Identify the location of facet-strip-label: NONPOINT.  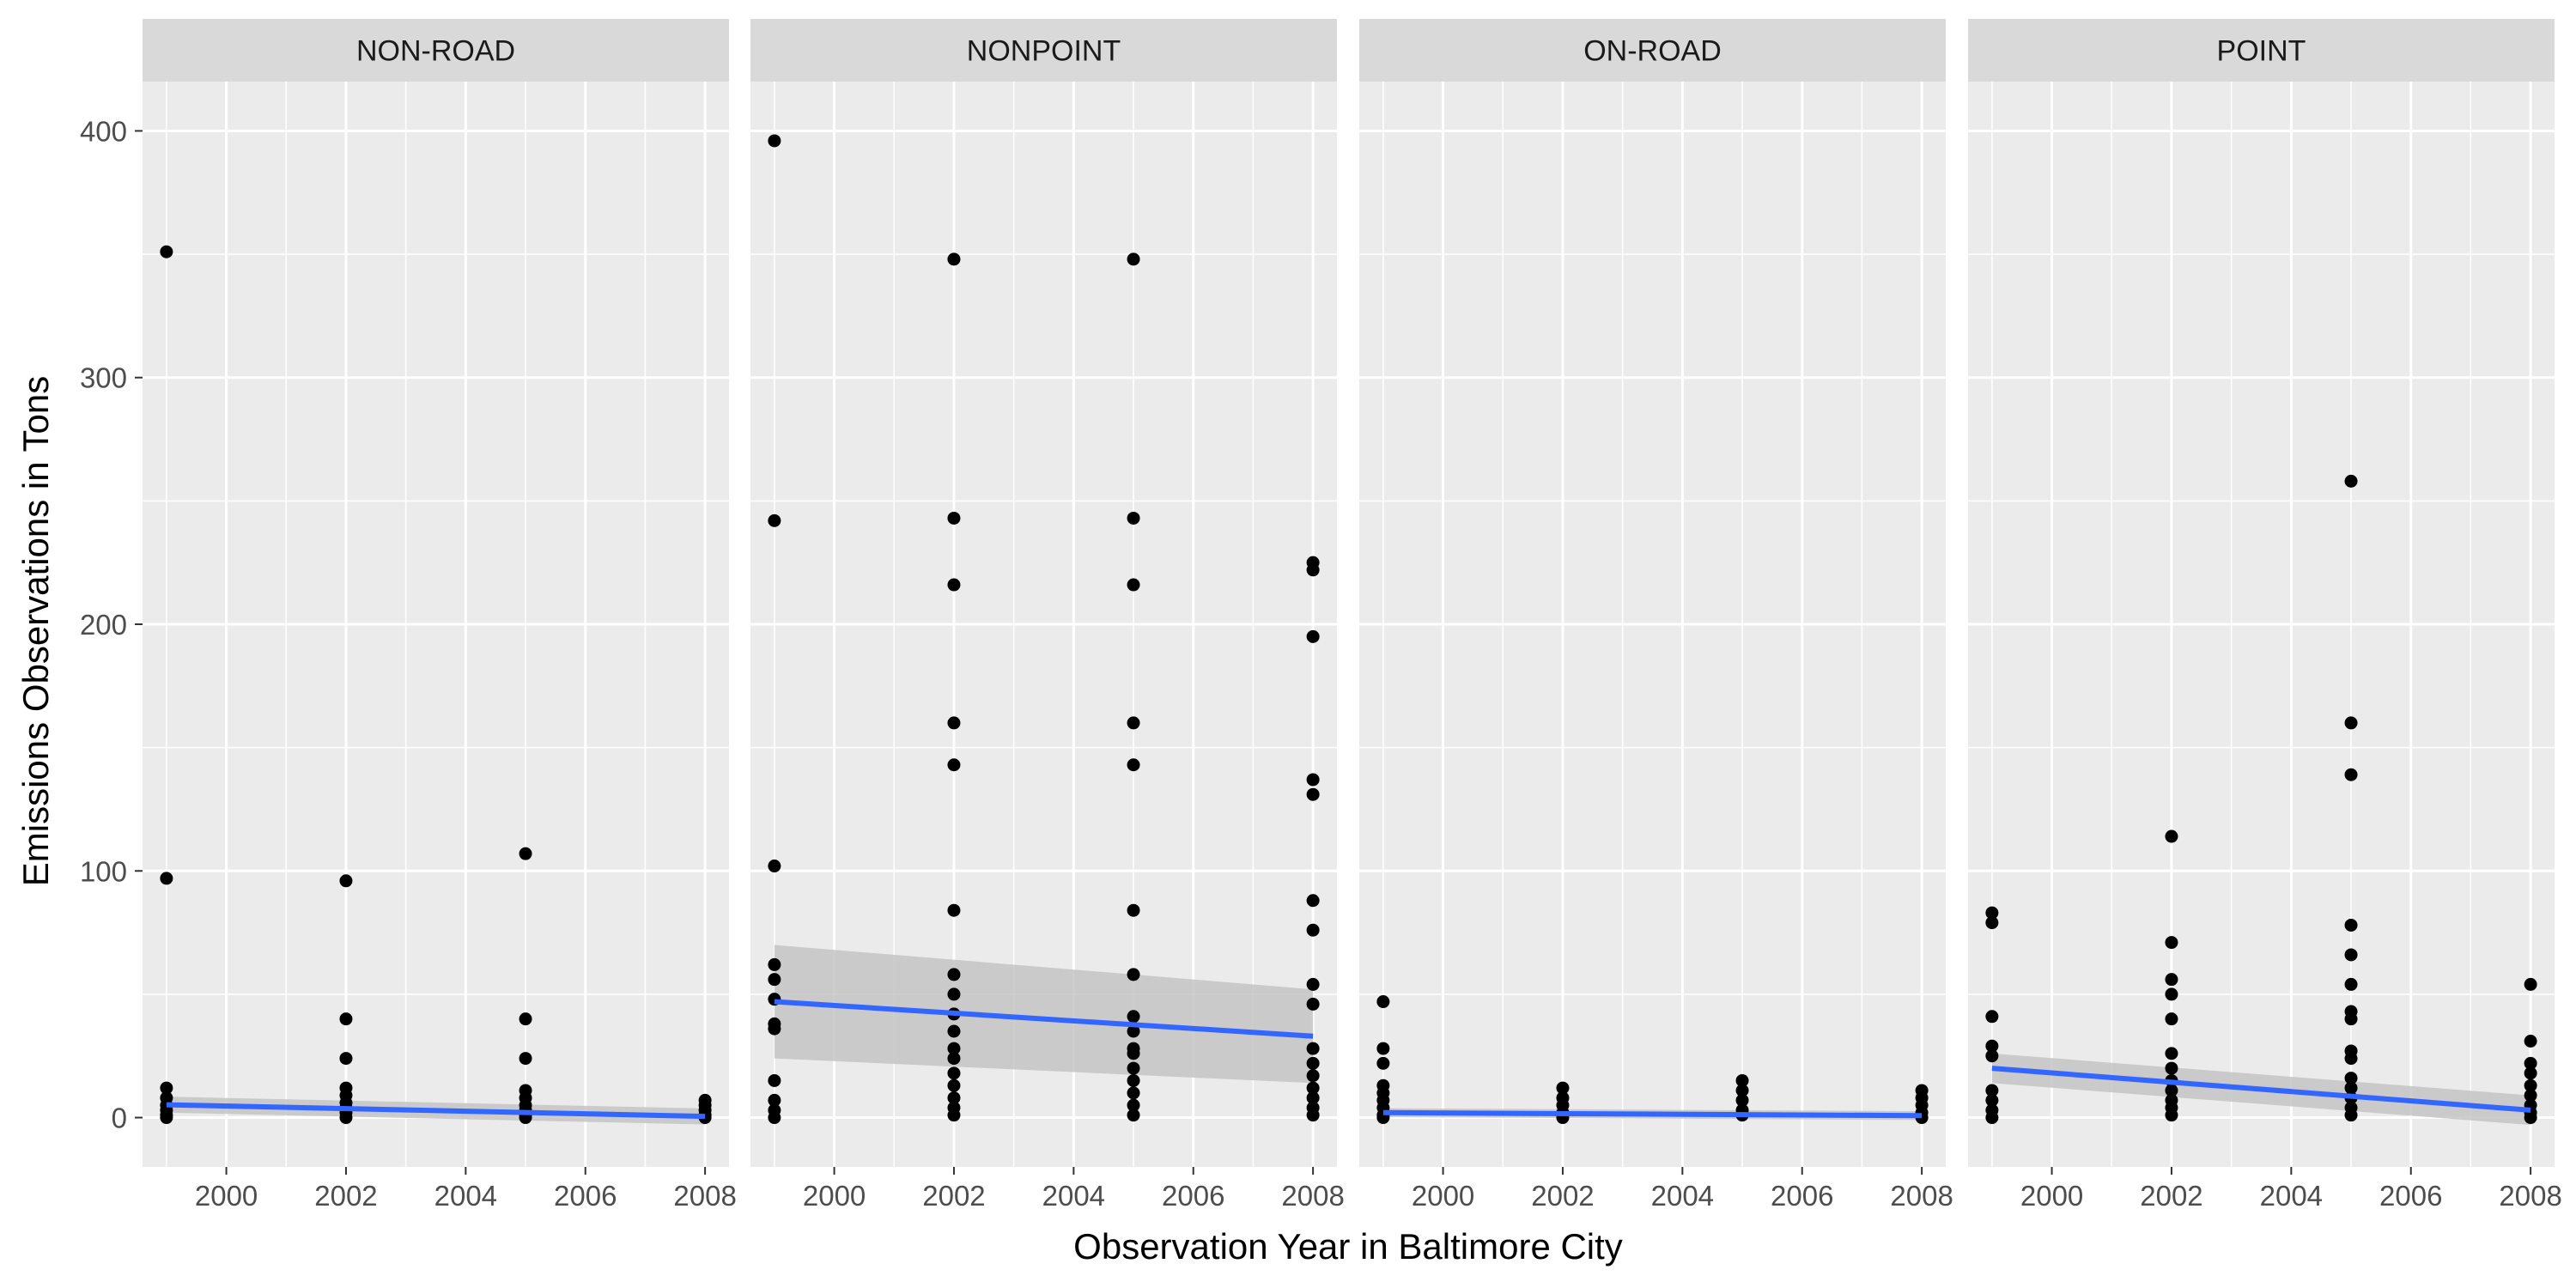
(1044, 52).